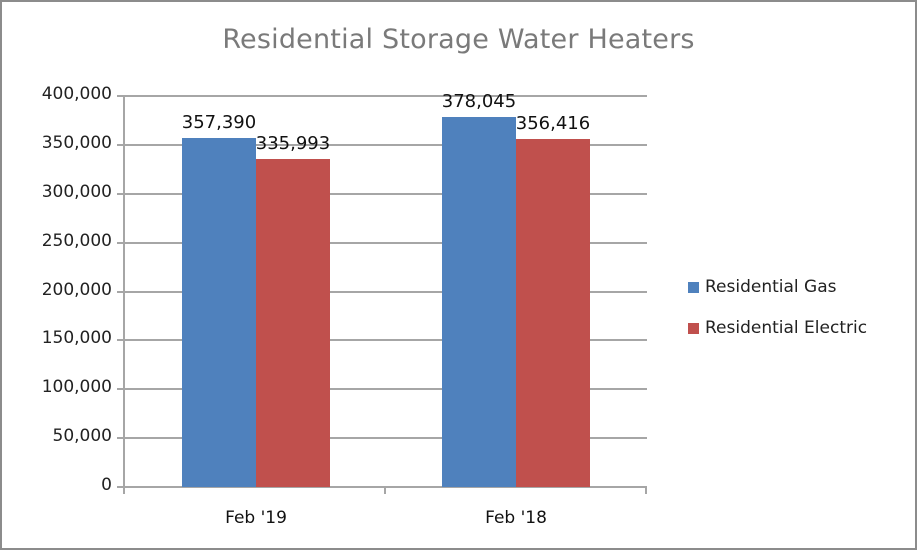  I want to click on legend-label-gas: Residential Gas, so click(771, 287).